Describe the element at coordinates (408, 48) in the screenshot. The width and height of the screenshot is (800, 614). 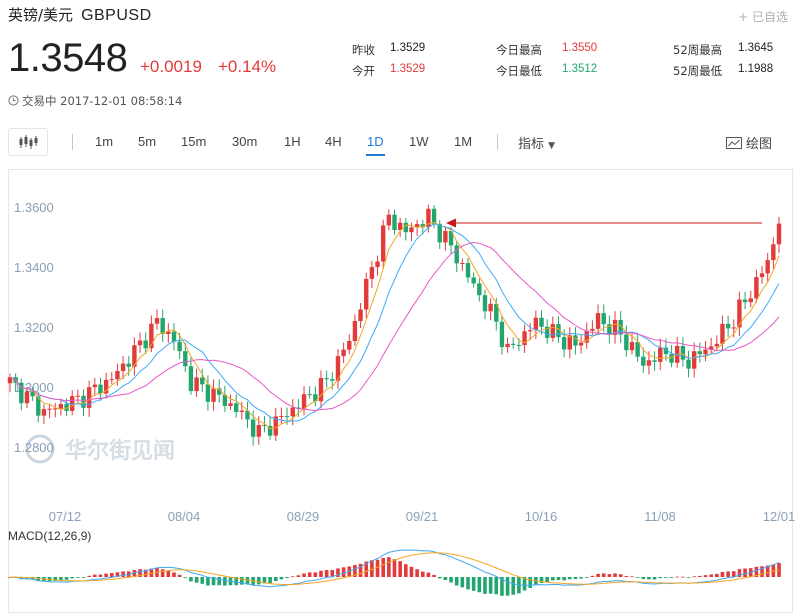
I see `stat-value-prev-close: 1.3529` at that location.